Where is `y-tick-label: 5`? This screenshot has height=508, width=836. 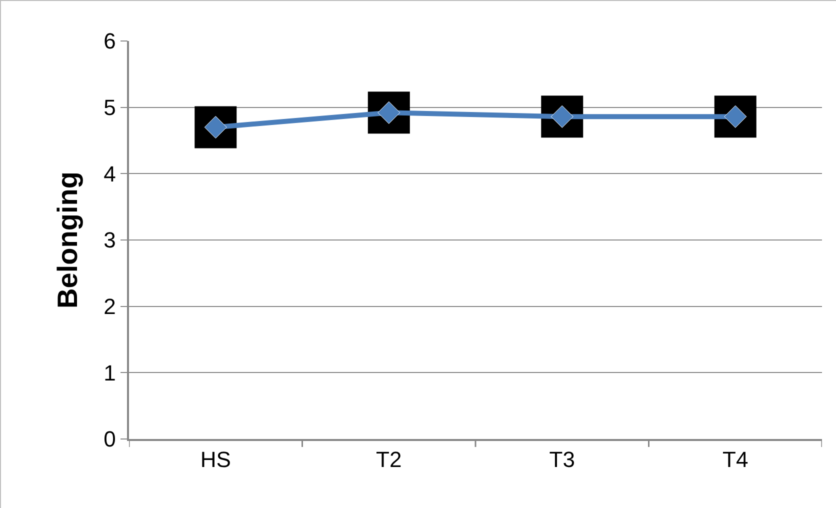
y-tick-label: 5 is located at coordinates (110, 107).